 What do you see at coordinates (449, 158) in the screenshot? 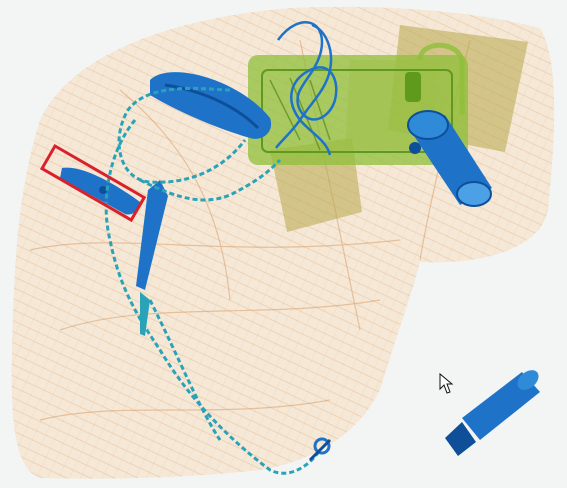
I see `tube-object` at bounding box center [449, 158].